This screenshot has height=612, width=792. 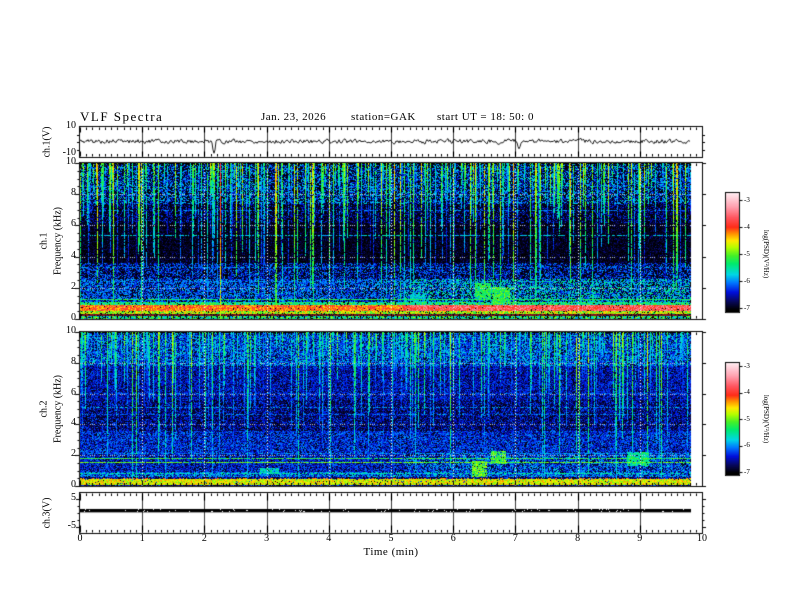 I want to click on x-axis-tick-label: 8, so click(x=578, y=538).